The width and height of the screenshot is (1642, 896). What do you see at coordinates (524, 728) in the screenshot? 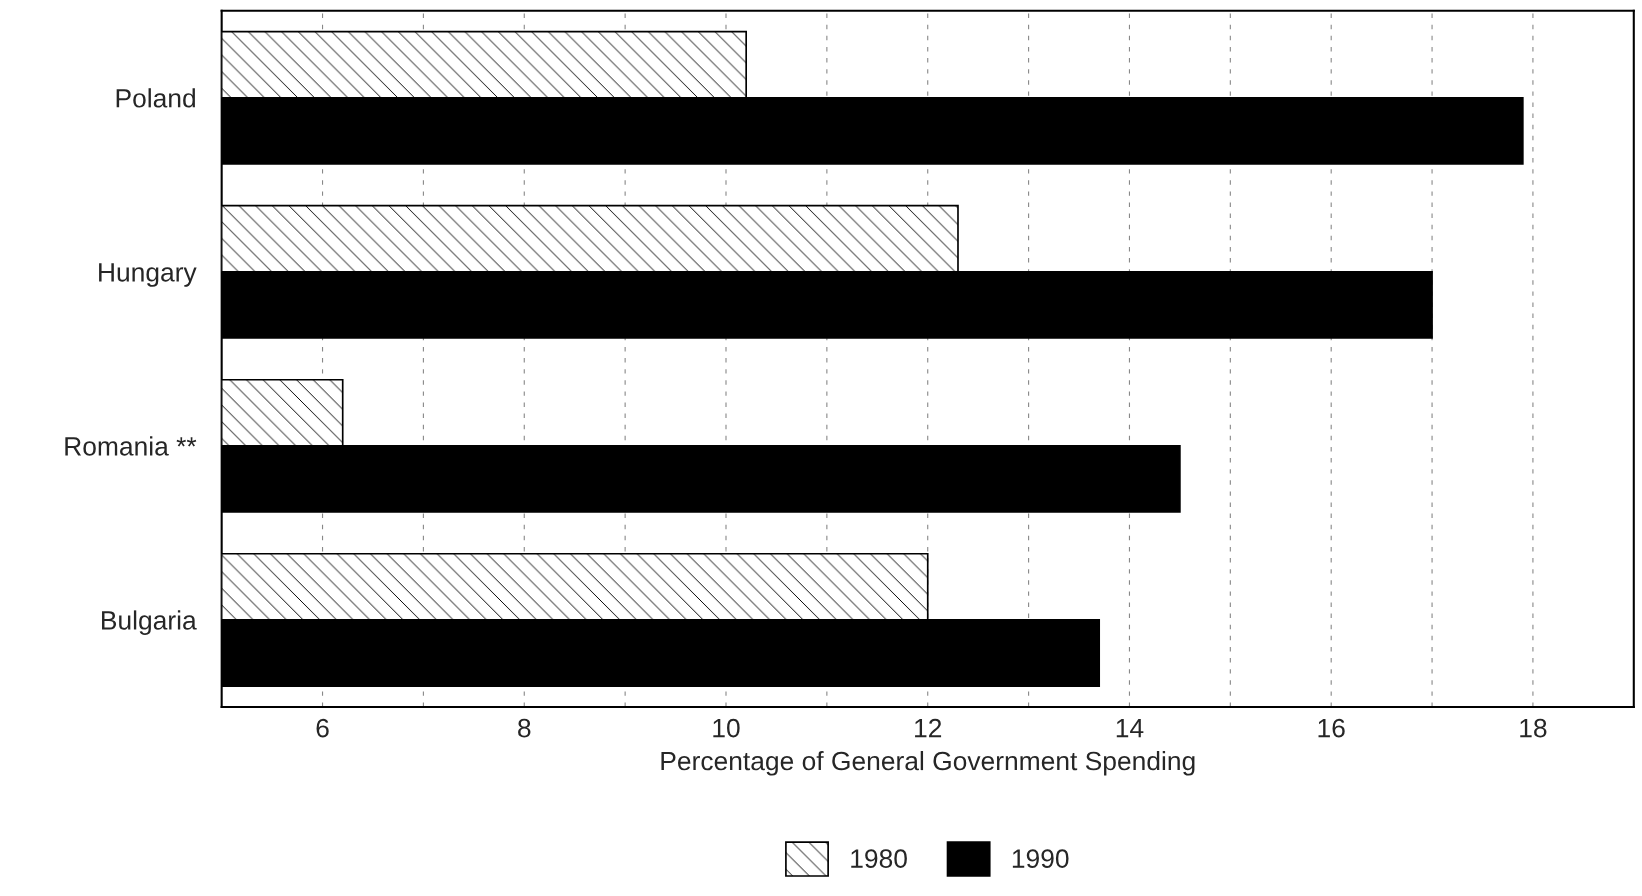
I see `x-tick-label: 8` at bounding box center [524, 728].